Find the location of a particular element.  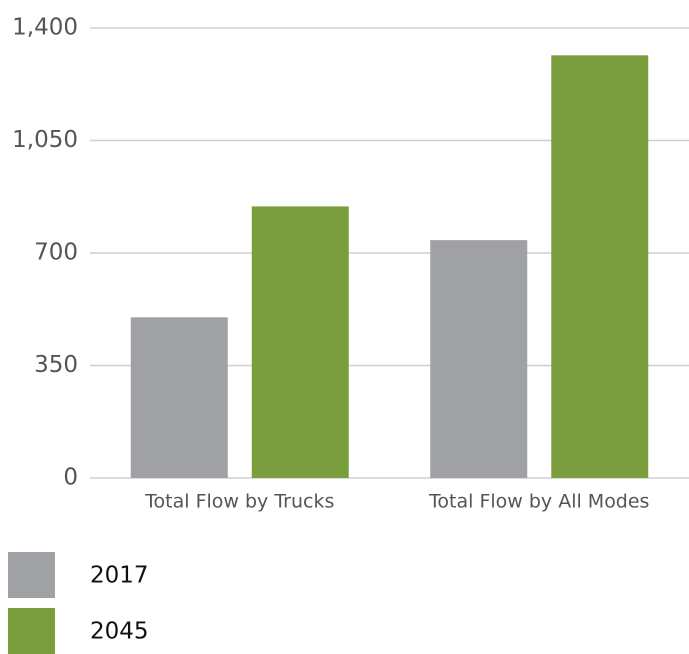

y-tick-label: 1,050 is located at coordinates (45, 140).